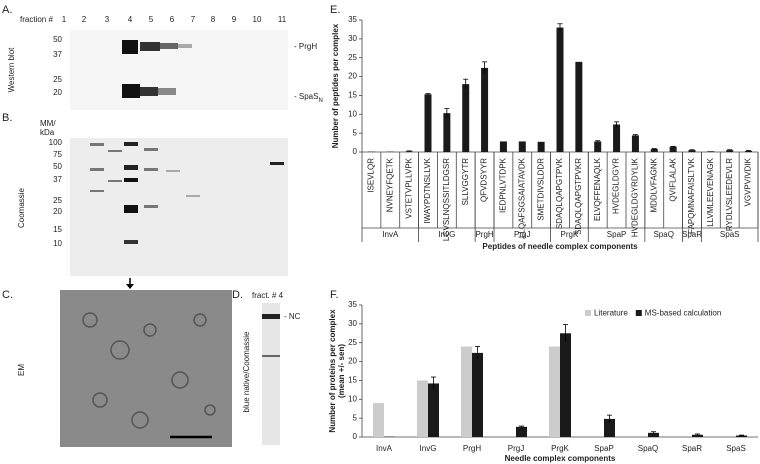 The image size is (760, 464). What do you see at coordinates (130, 19) in the screenshot?
I see `fraction-number: 4` at bounding box center [130, 19].